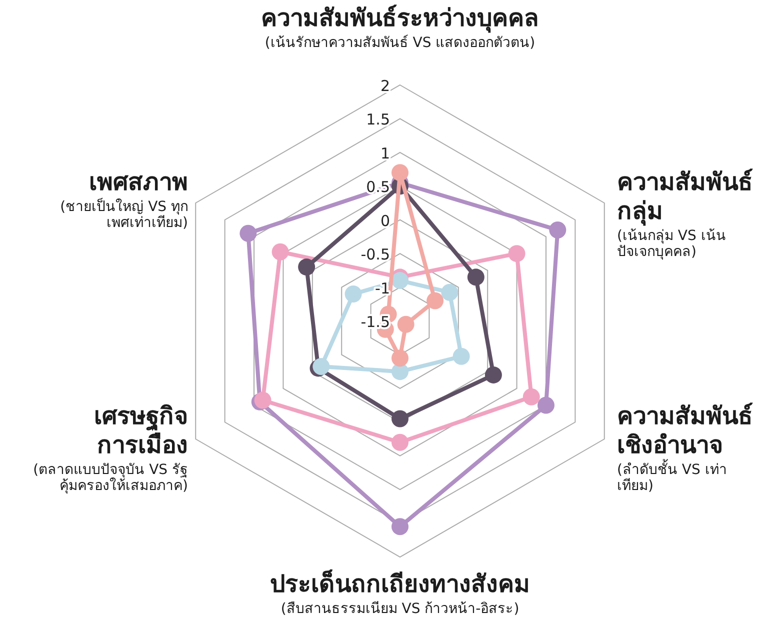 This screenshot has width=772, height=628. I want to click on y-tick-label: 0, so click(385, 221).